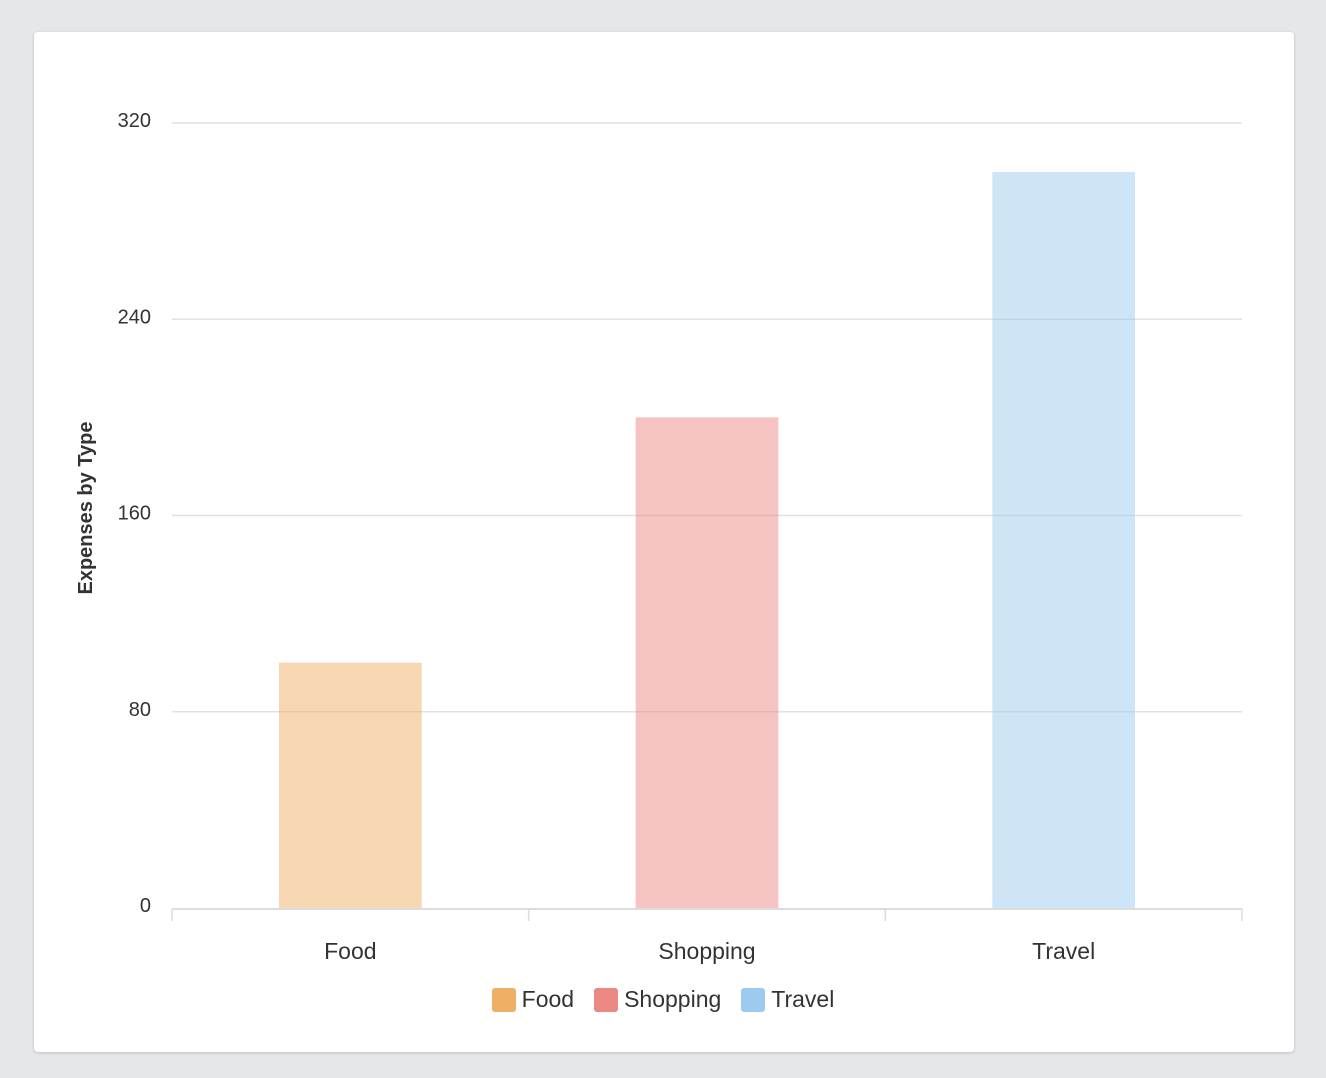  What do you see at coordinates (706, 951) in the screenshot?
I see `x-tick-label: Shopping` at bounding box center [706, 951].